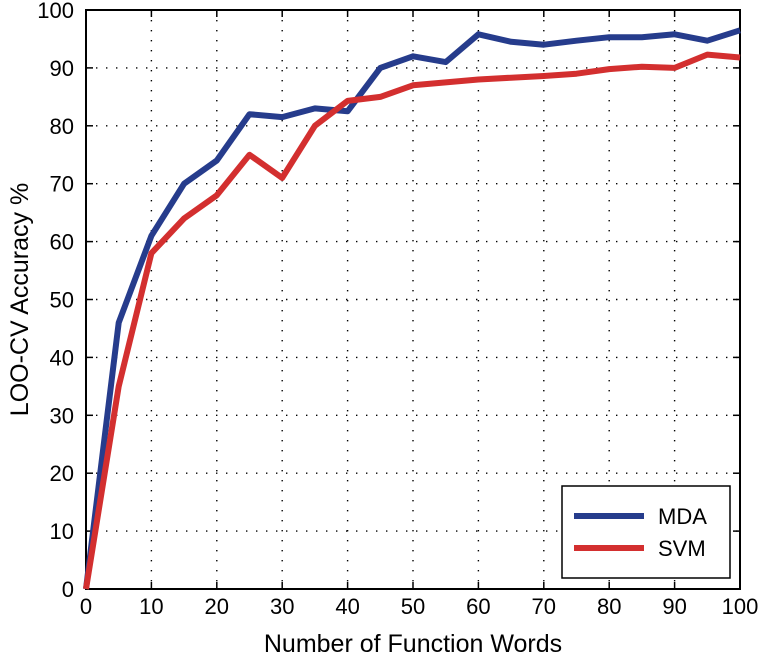 Image resolution: width=763 pixels, height=659 pixels. What do you see at coordinates (62, 473) in the screenshot?
I see `y-tick-label: 20` at bounding box center [62, 473].